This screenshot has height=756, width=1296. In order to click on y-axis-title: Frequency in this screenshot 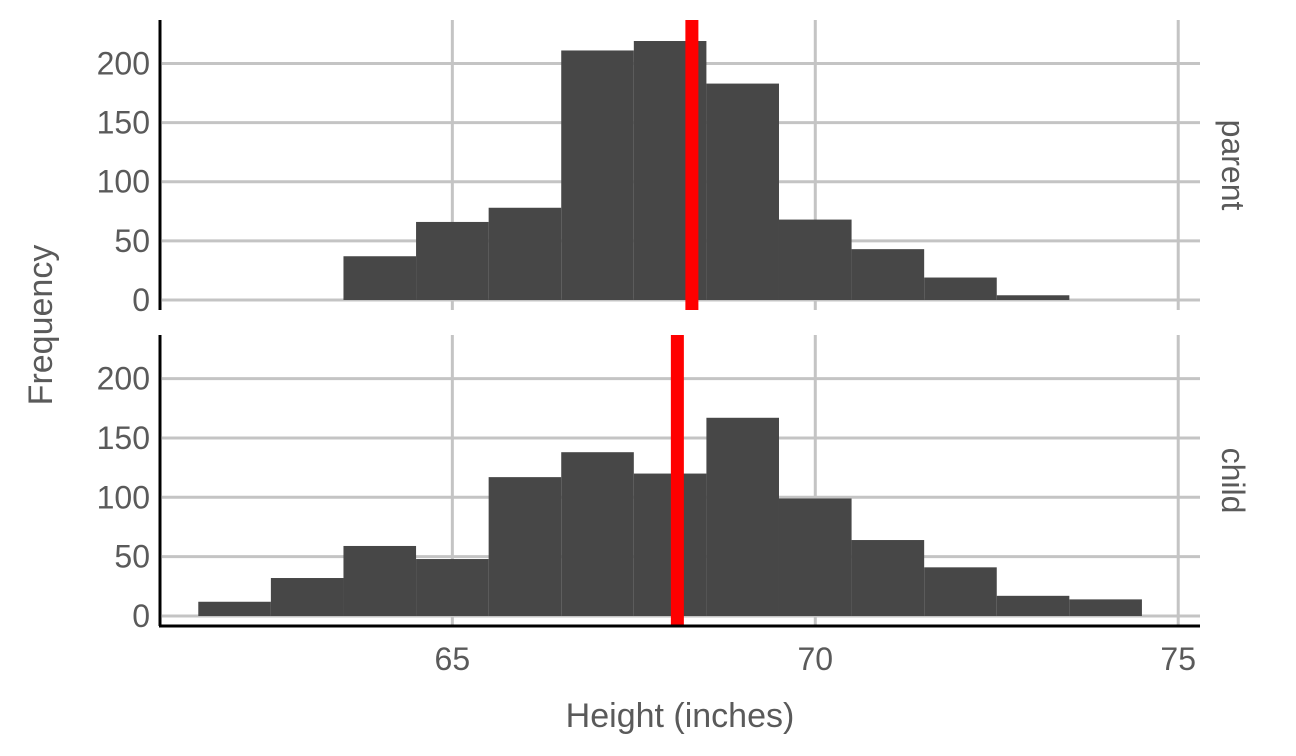, I will do `click(41, 325)`.